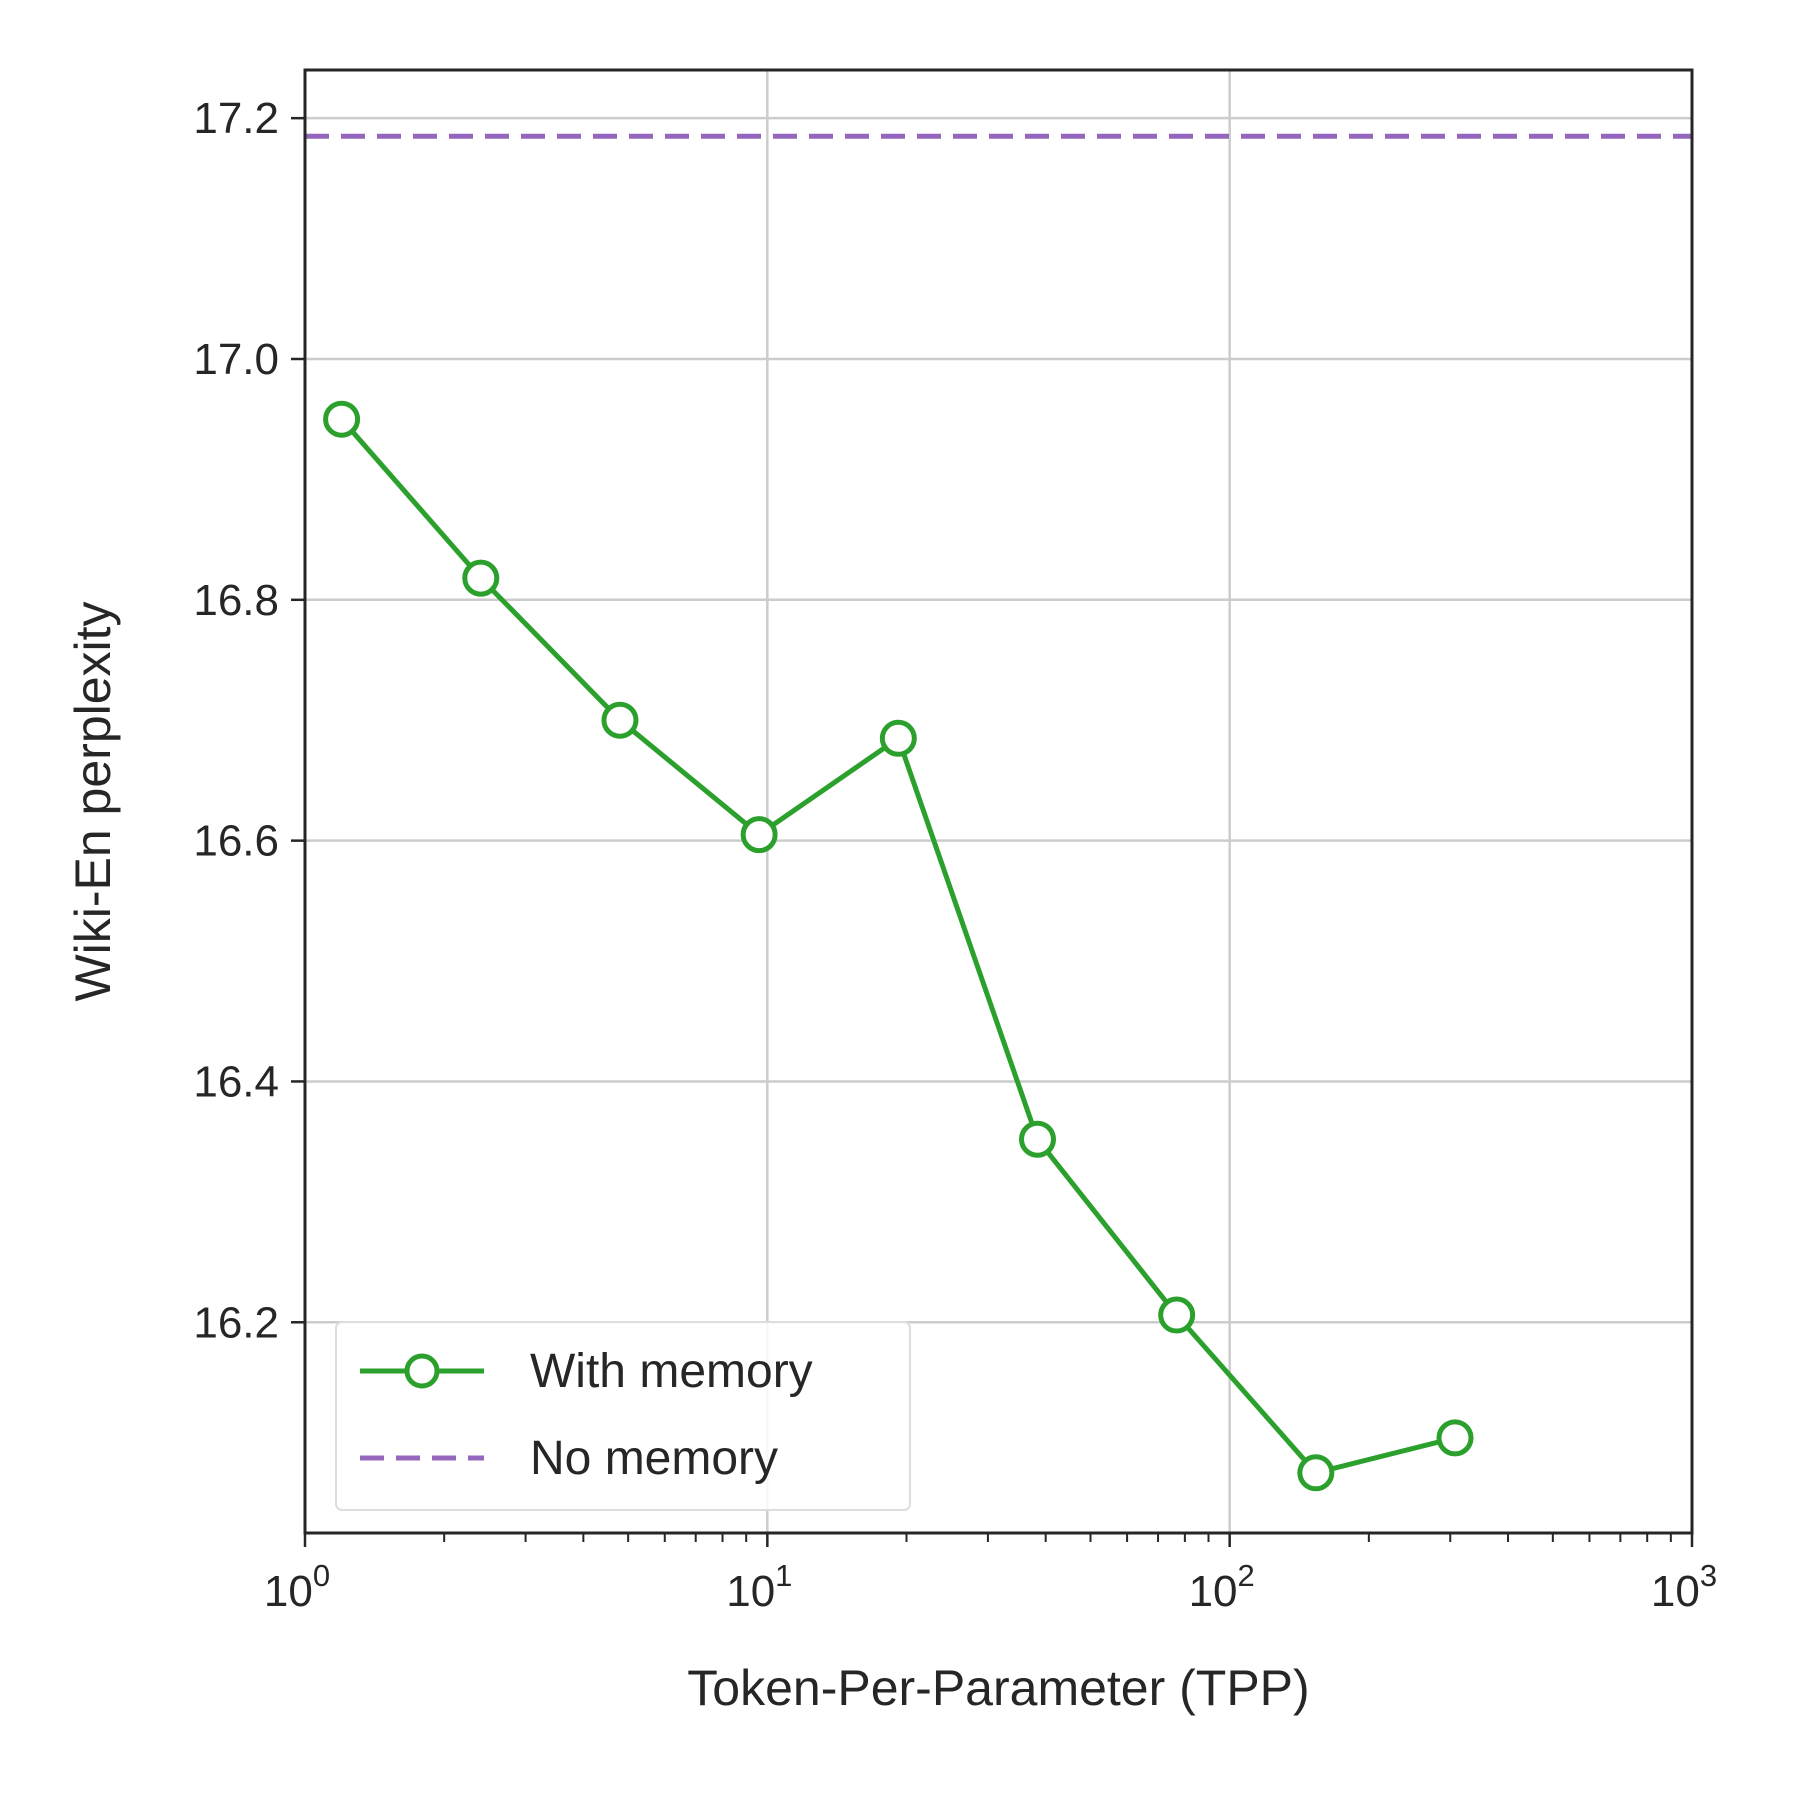 The image size is (1800, 1800). I want to click on y-tick-label: 16.2, so click(236, 1322).